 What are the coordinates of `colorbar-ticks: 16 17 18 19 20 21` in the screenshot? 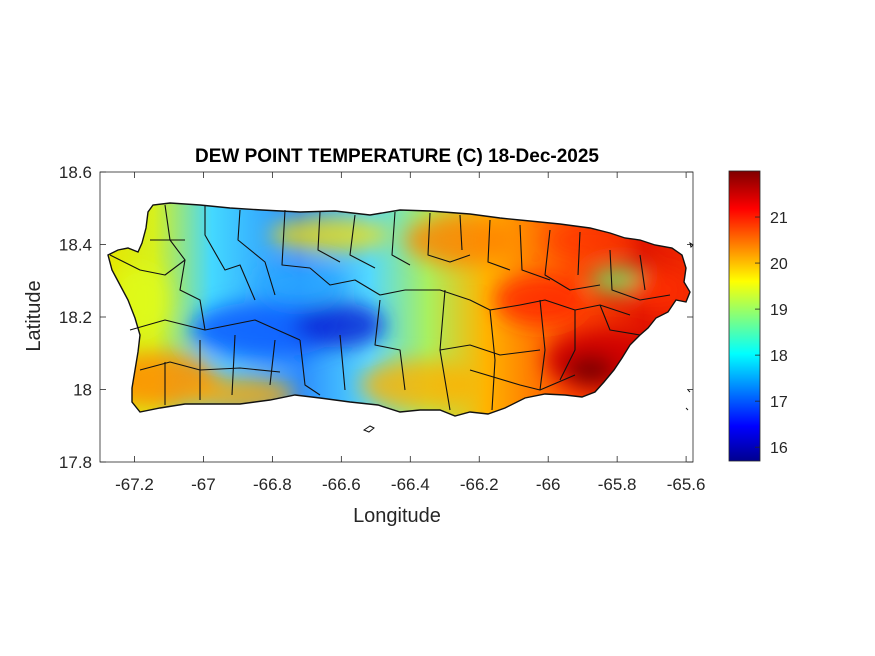 It's located at (771, 333).